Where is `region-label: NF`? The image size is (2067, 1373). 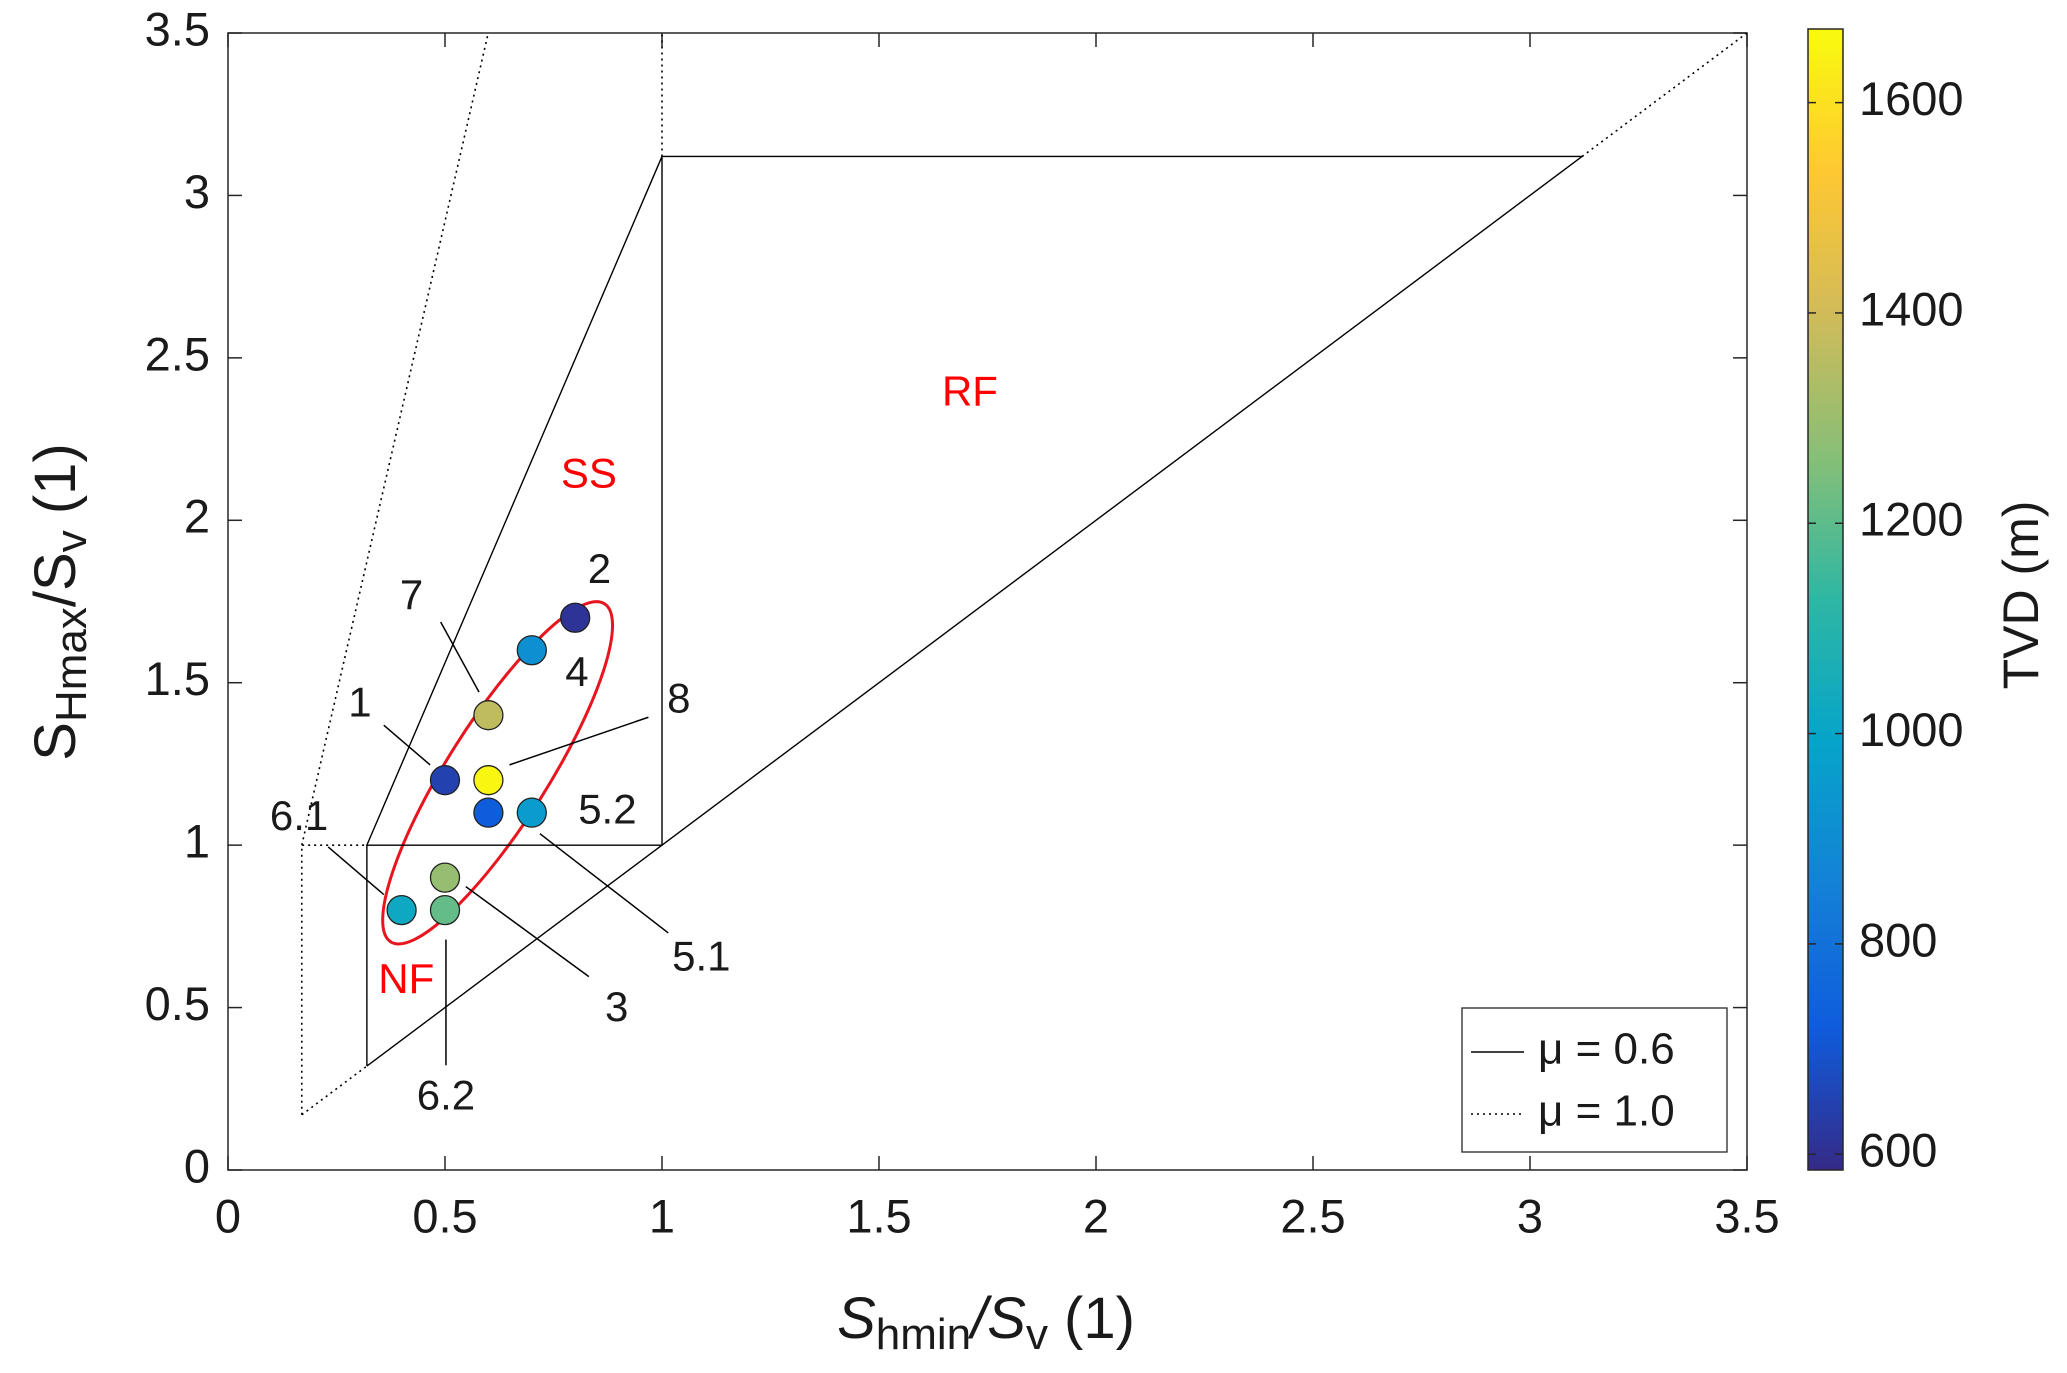
region-label: NF is located at coordinates (406, 978).